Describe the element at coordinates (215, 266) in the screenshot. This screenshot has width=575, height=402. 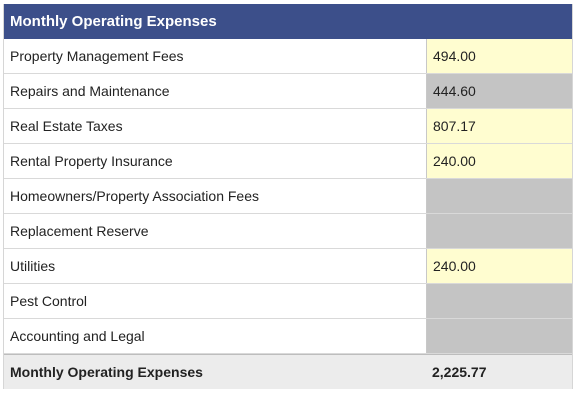
I see `expense-label: Utilities` at that location.